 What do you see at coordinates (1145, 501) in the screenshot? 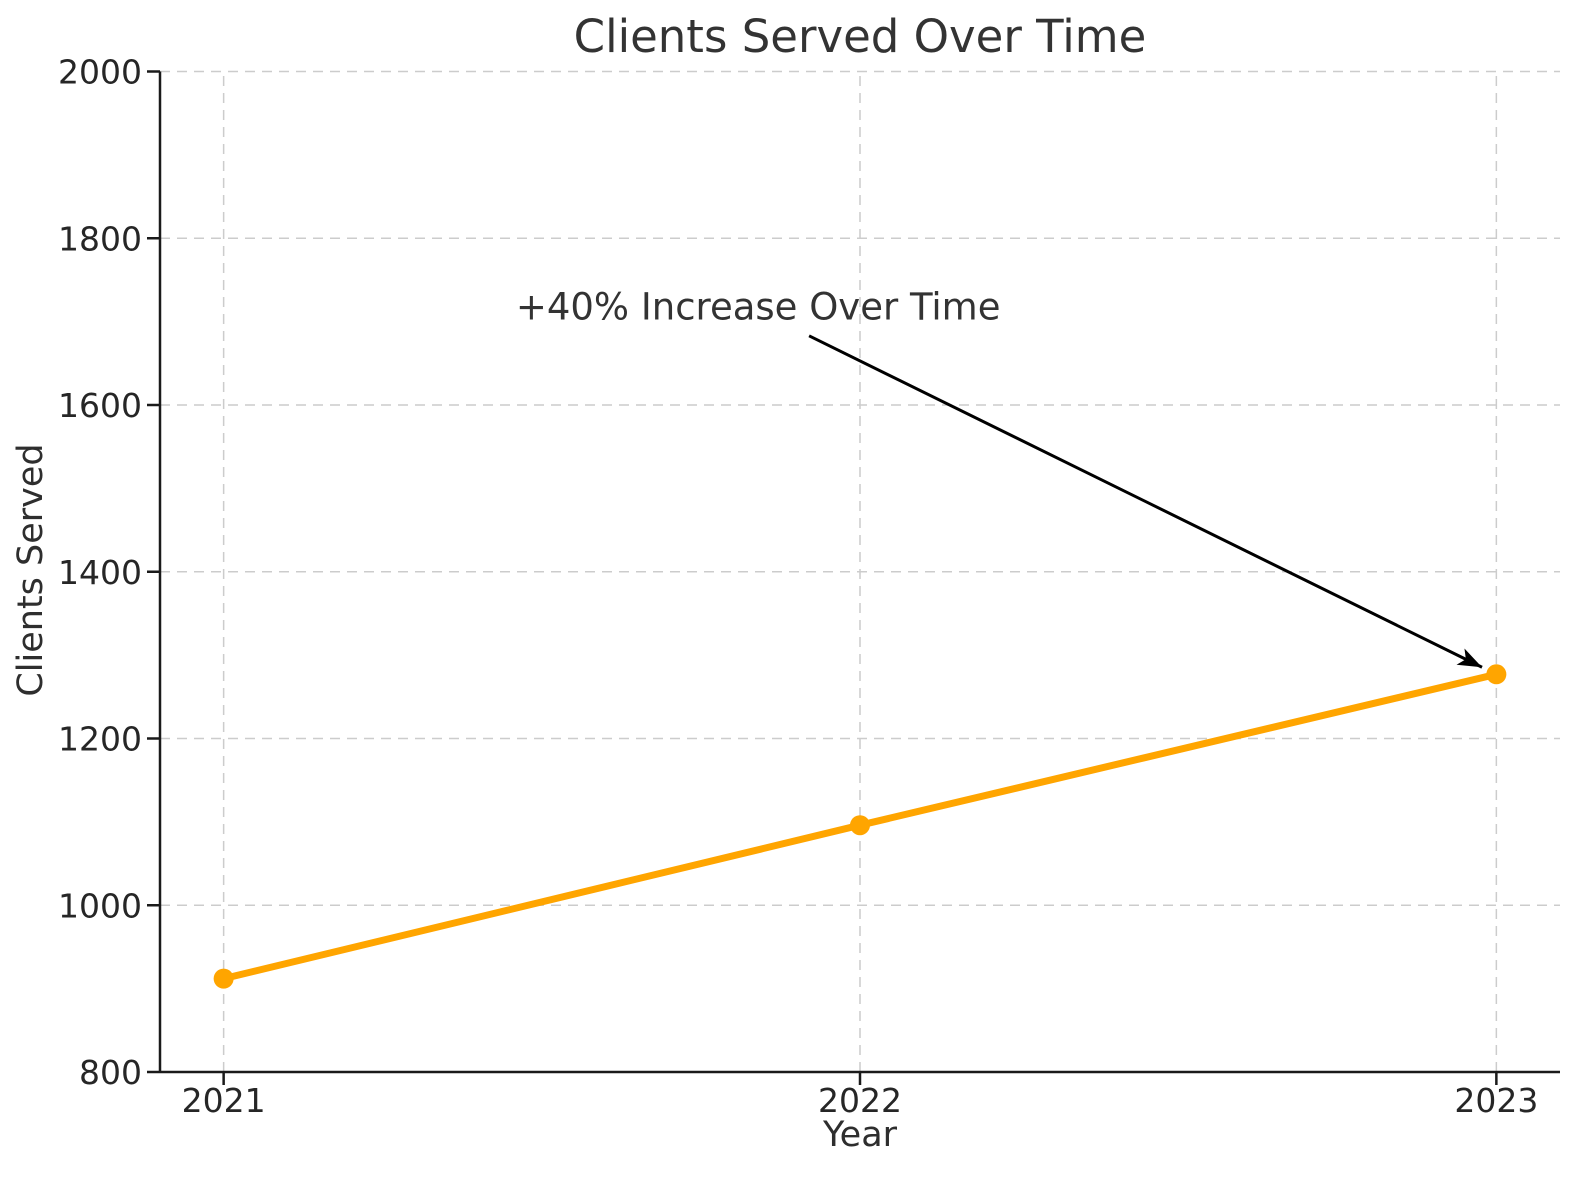
I see `annotation-arrow` at bounding box center [1145, 501].